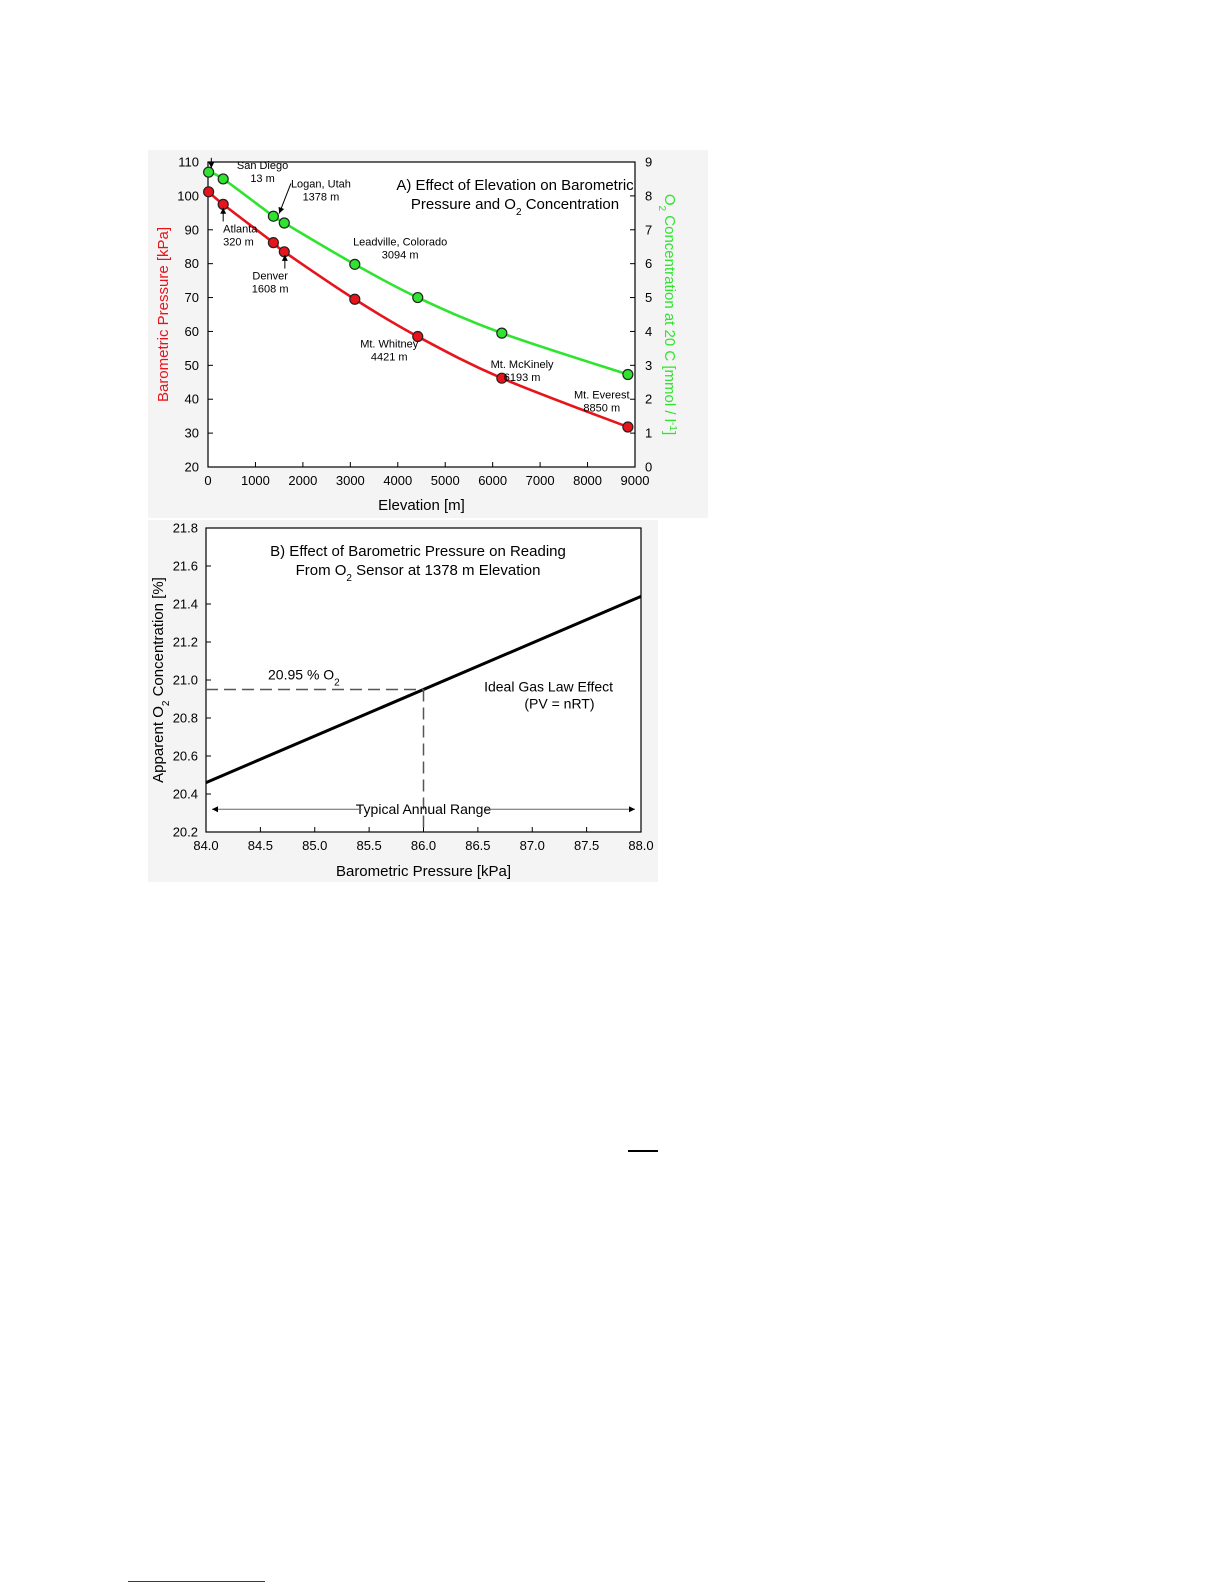 The image size is (1225, 1585). Describe the element at coordinates (350, 480) in the screenshot. I see `x-tick-label: 3000` at that location.